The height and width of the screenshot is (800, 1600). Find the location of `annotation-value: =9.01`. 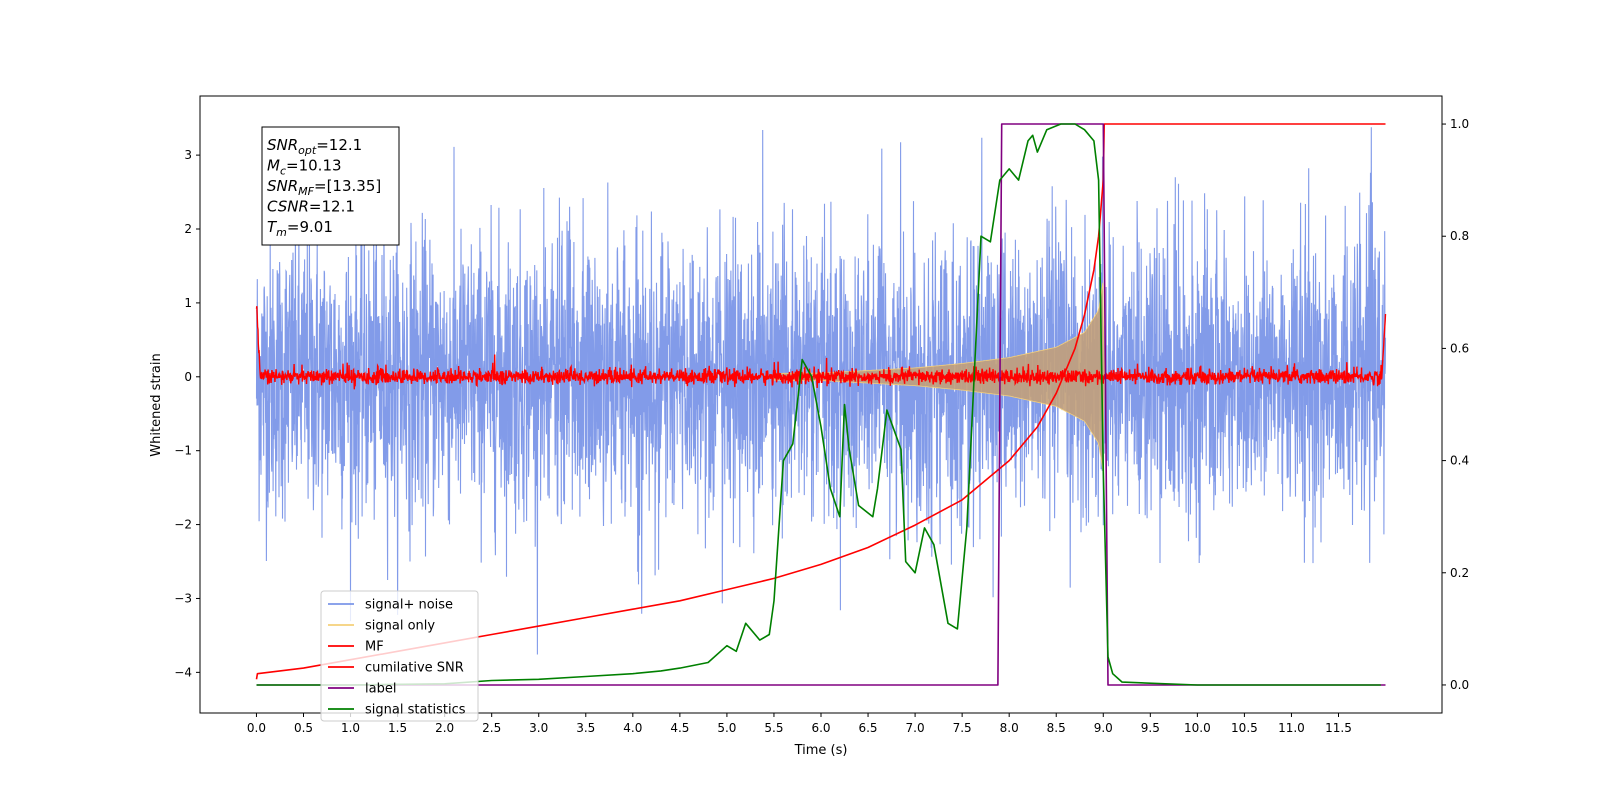

annotation-value: =9.01 is located at coordinates (310, 227).